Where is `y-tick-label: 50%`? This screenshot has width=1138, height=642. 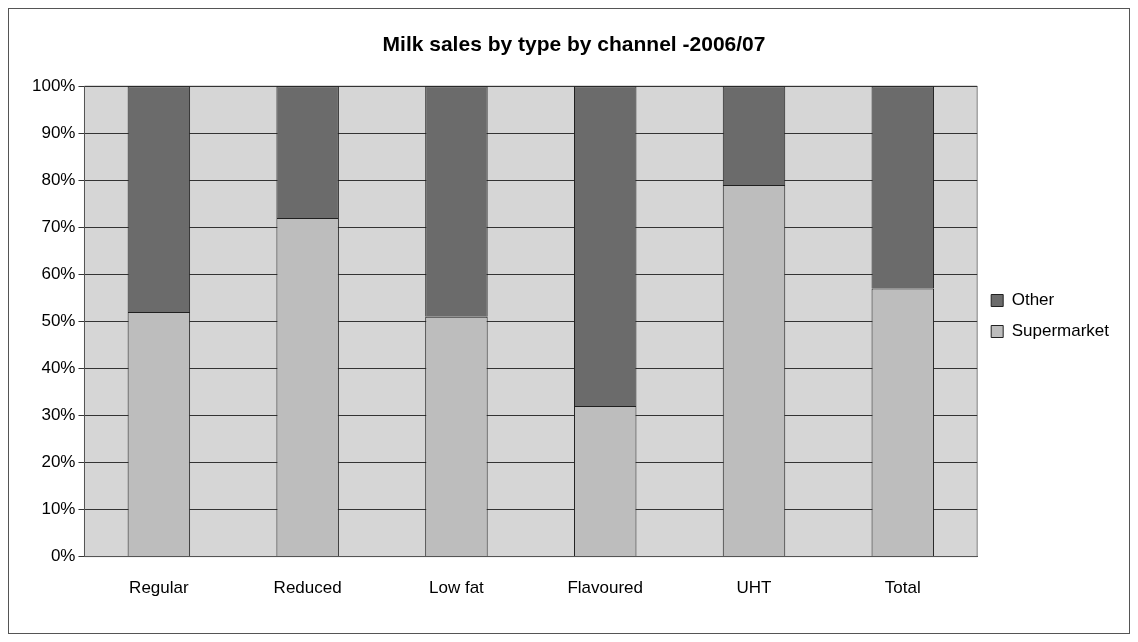
y-tick-label: 50% is located at coordinates (58, 321).